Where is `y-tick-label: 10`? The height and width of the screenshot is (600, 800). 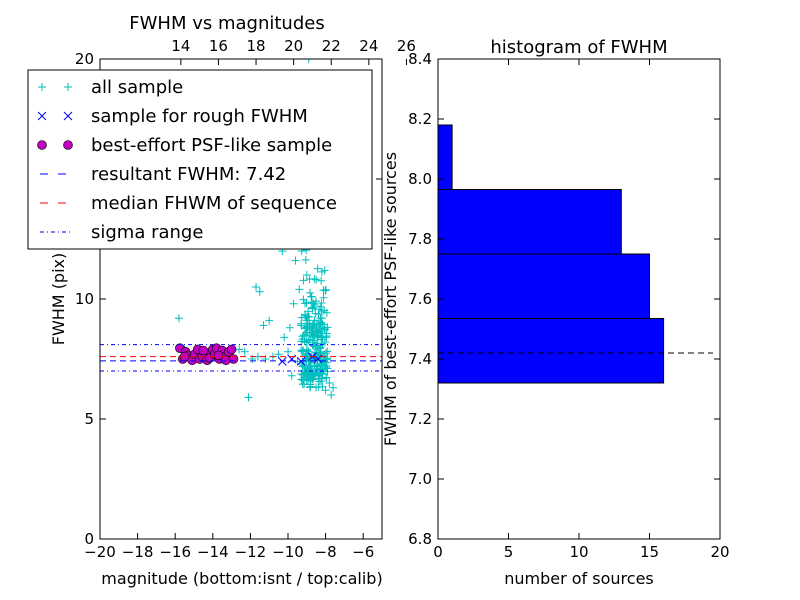 y-tick-label: 10 is located at coordinates (84, 299).